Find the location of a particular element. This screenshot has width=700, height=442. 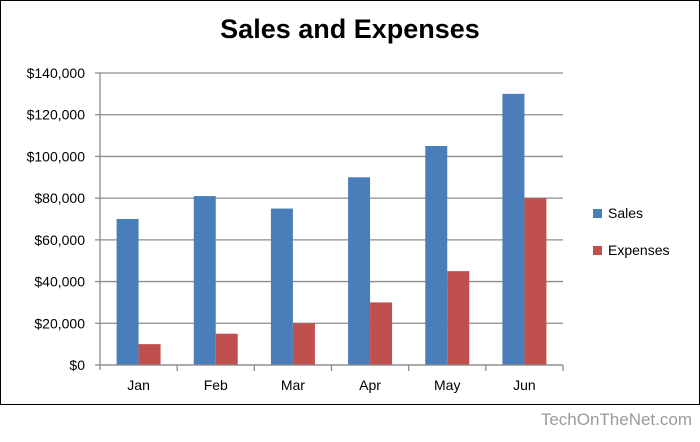

y-tick-label: $100,000 is located at coordinates (56, 156).